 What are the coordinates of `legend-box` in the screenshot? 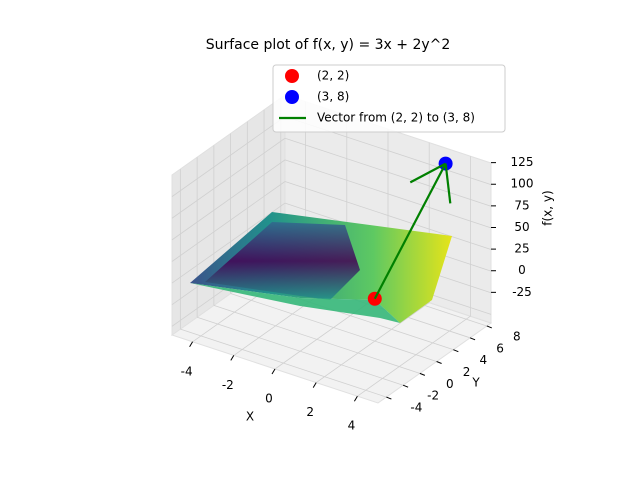 It's located at (389, 98).